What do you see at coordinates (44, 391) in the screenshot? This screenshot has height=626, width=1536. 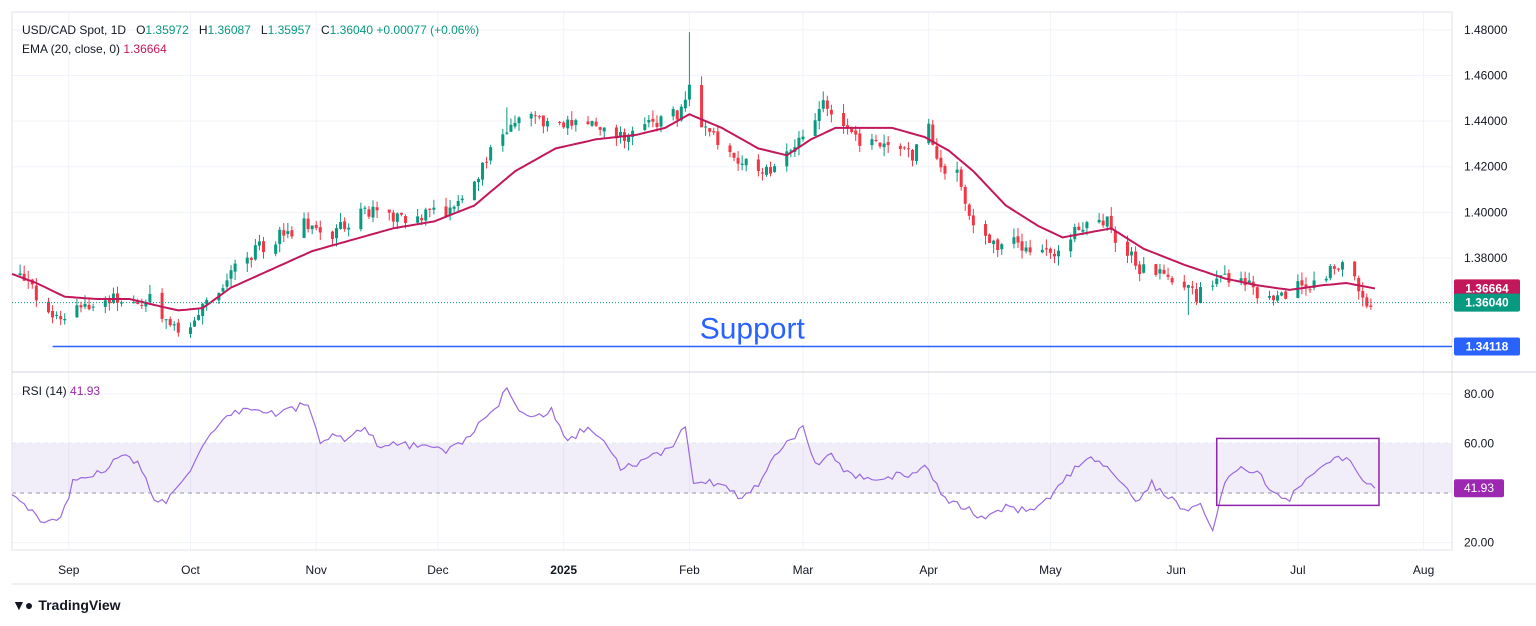 I see `rsi-legend-label: RSI (14)` at bounding box center [44, 391].